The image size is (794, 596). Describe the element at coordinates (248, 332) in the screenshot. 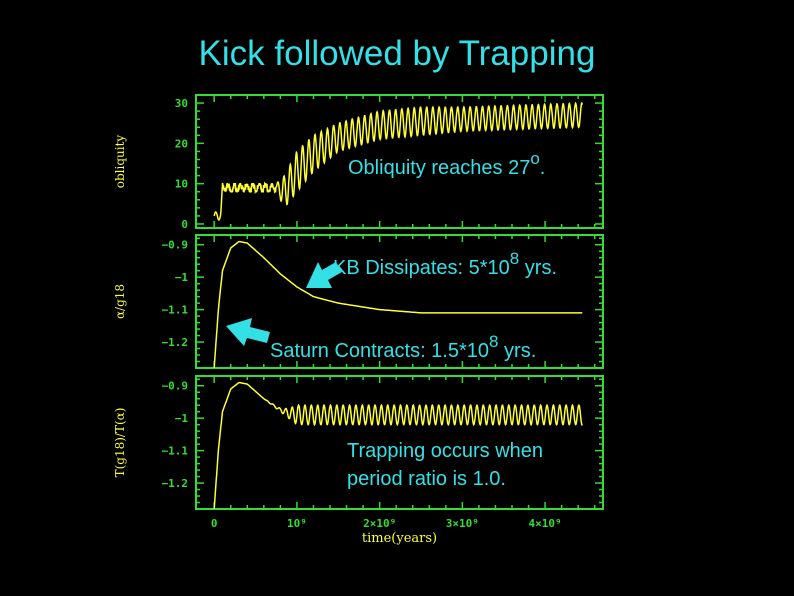

I see `arrow-saturn-icon` at that location.